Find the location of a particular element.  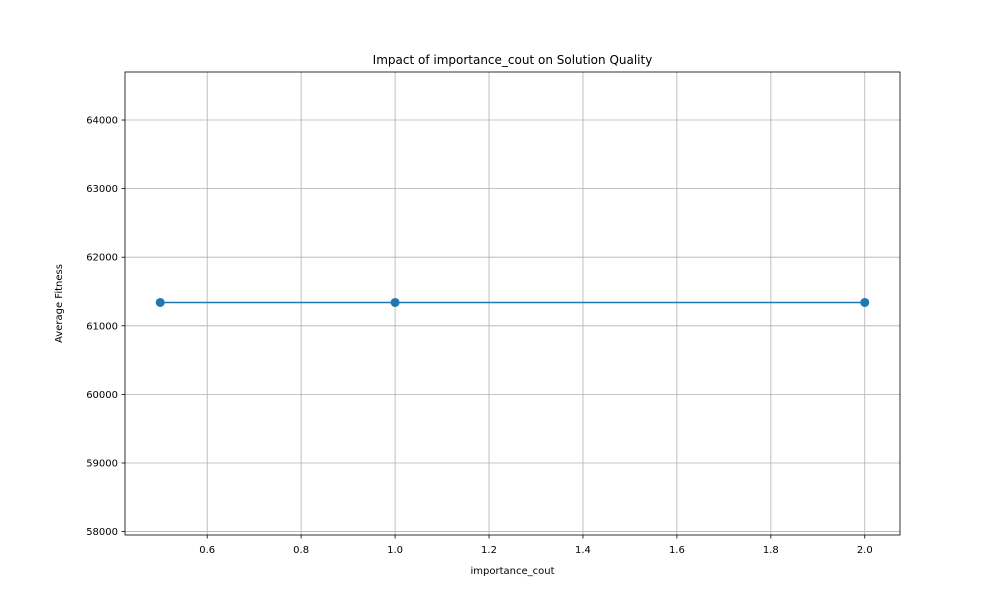

x-tick-label: 2.0 is located at coordinates (865, 550).